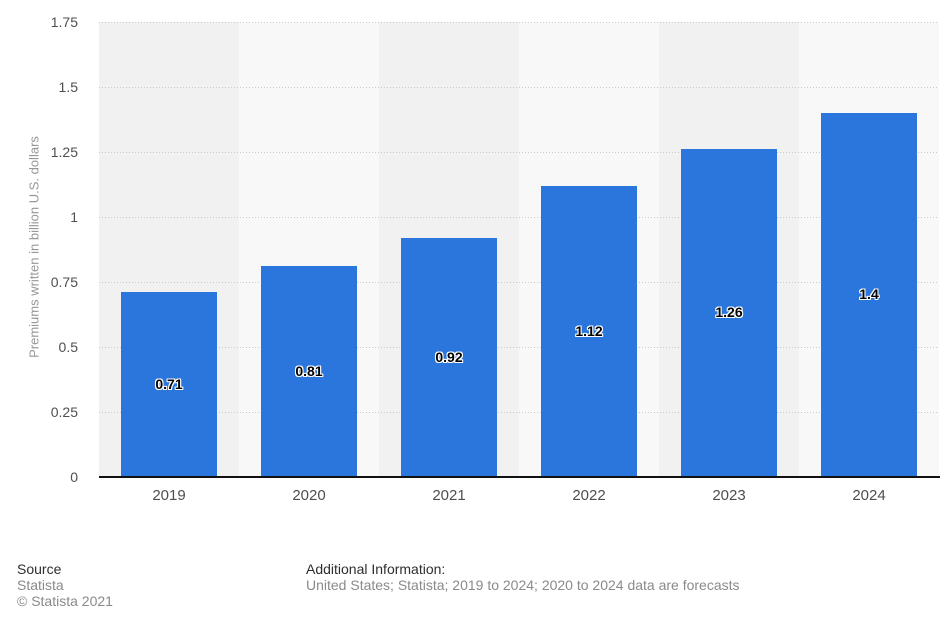 The image size is (952, 624). I want to click on gridline-1.5, so click(519, 87).